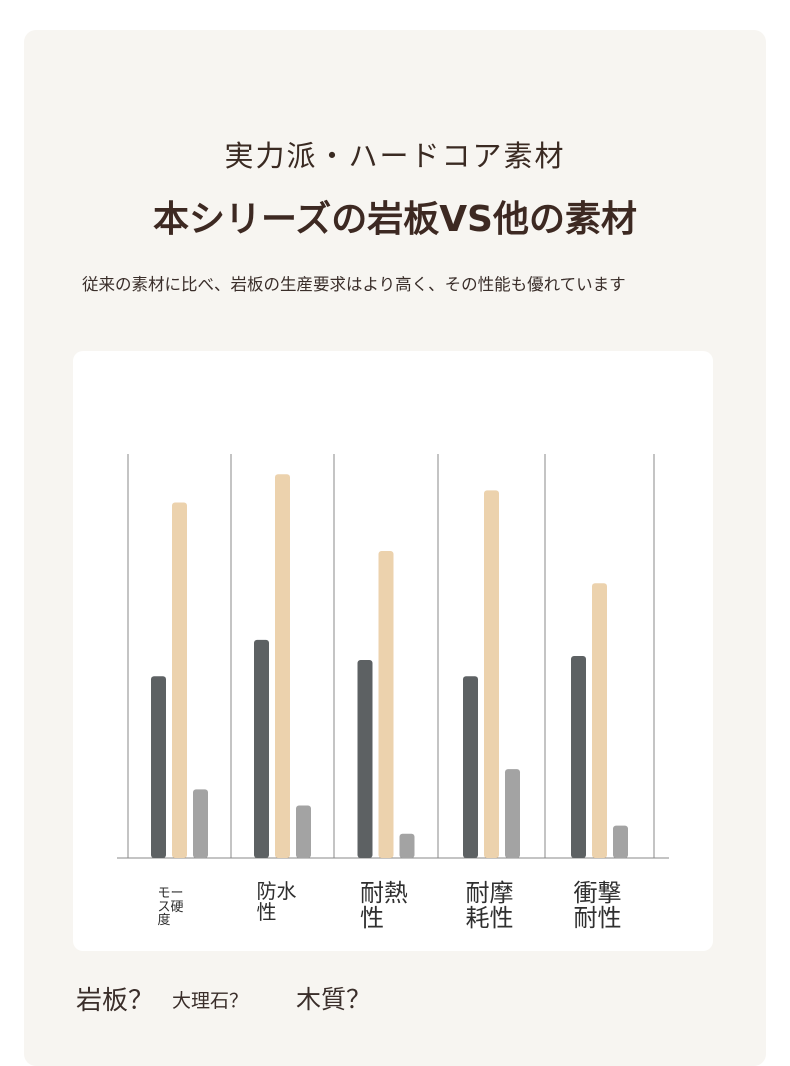 The height and width of the screenshot is (1066, 790). What do you see at coordinates (597, 918) in the screenshot?
I see `category-label-line: 耐性` at bounding box center [597, 918].